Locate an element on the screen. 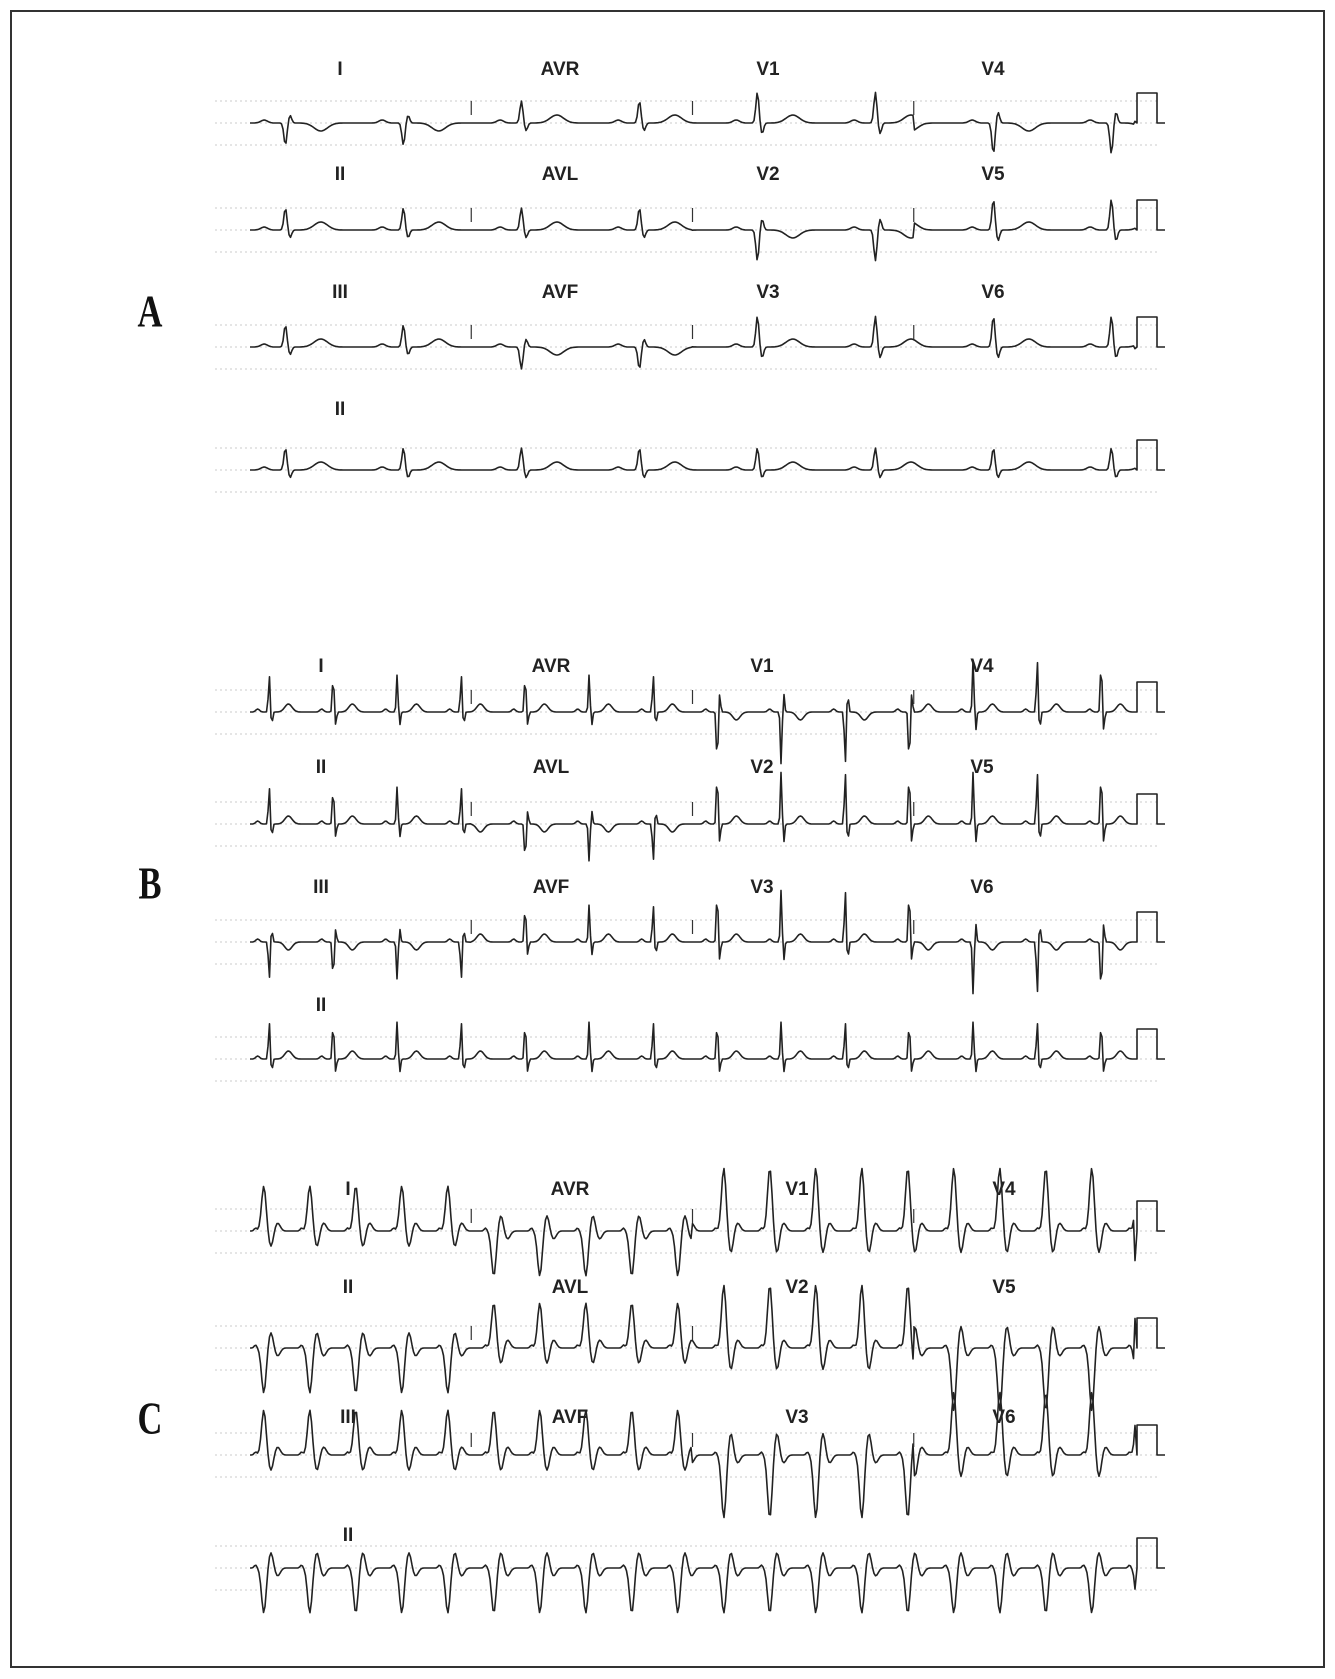 The width and height of the screenshot is (1335, 1679). panel-label: B is located at coordinates (149, 883).